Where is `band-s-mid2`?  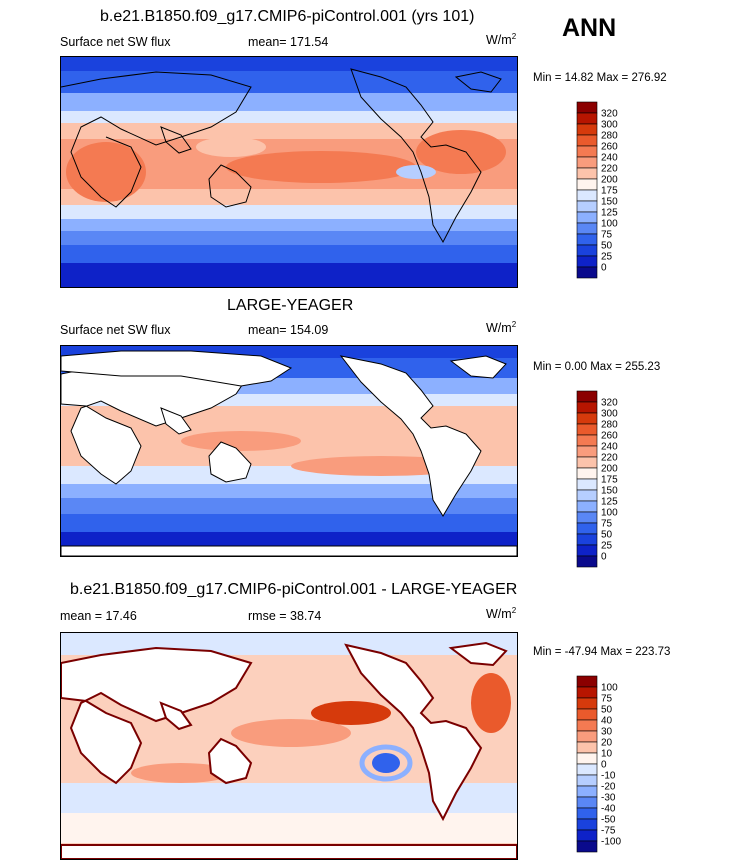
band-s-mid2 is located at coordinates (289, 225).